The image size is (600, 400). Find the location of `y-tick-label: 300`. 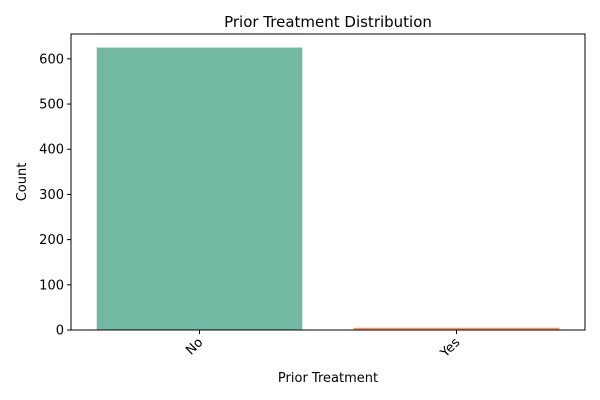

y-tick-label: 300 is located at coordinates (51, 195).